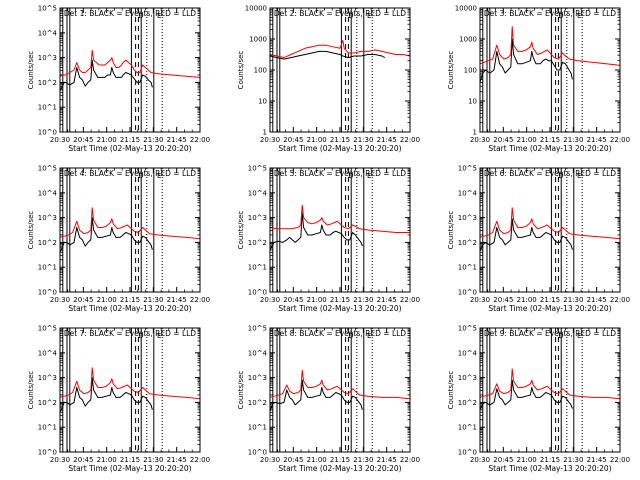 This screenshot has height=480, width=640. I want to click on panel-title: Det 2: BLACK = Events, RED = LLD, so click(340, 13).